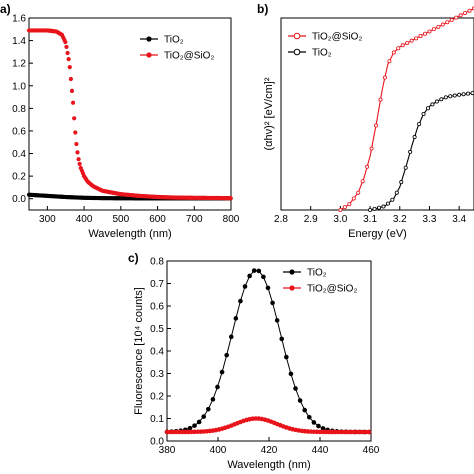 This screenshot has width=474, height=474. Describe the element at coordinates (281, 219) in the screenshot. I see `chart-b-x-tick-label: 2.8` at that location.